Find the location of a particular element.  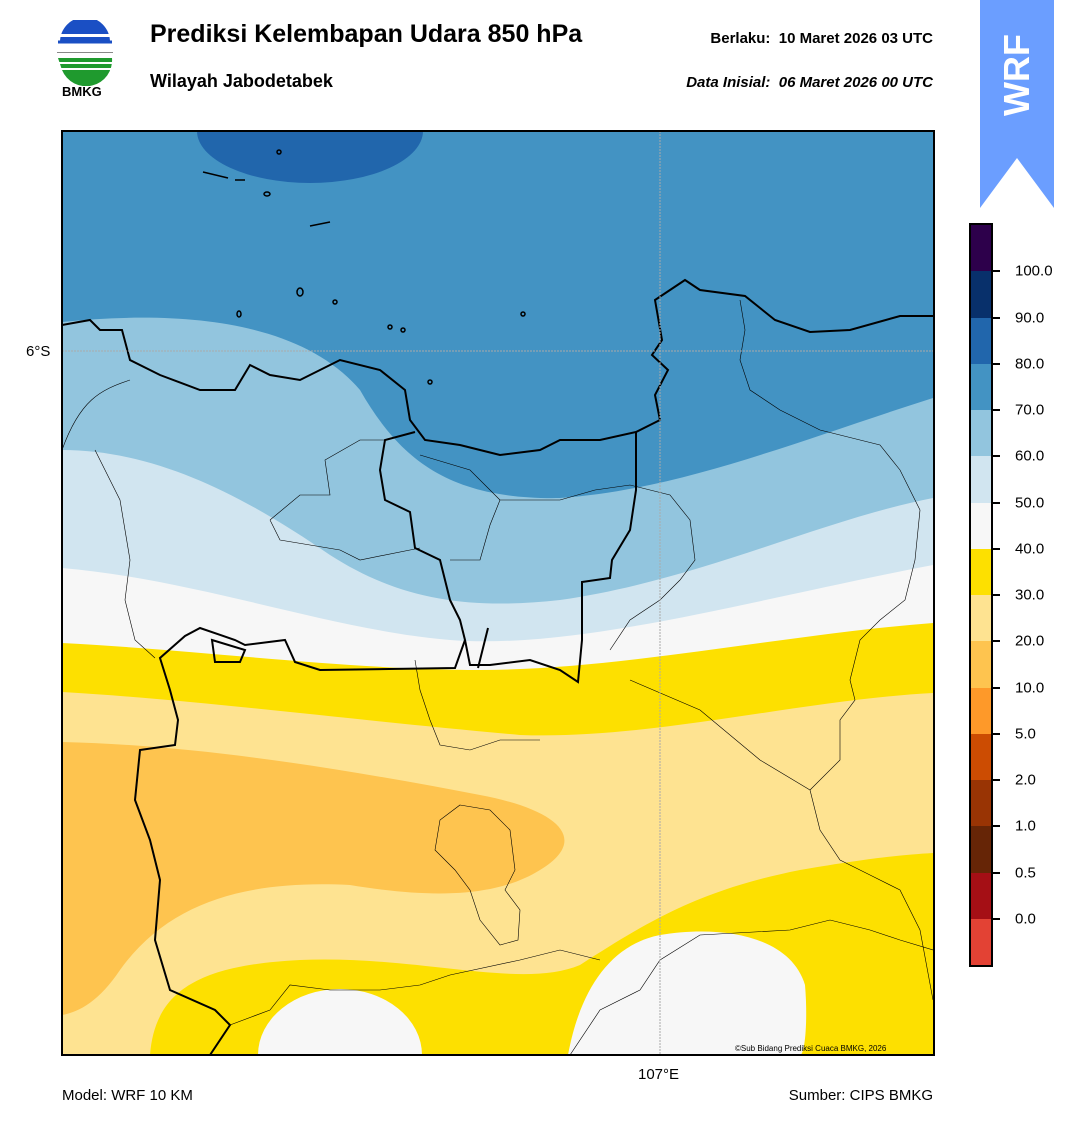

copyright: ©Sub Bidang Prediksi Cuaca BMKG, 2026 is located at coordinates (811, 1048).